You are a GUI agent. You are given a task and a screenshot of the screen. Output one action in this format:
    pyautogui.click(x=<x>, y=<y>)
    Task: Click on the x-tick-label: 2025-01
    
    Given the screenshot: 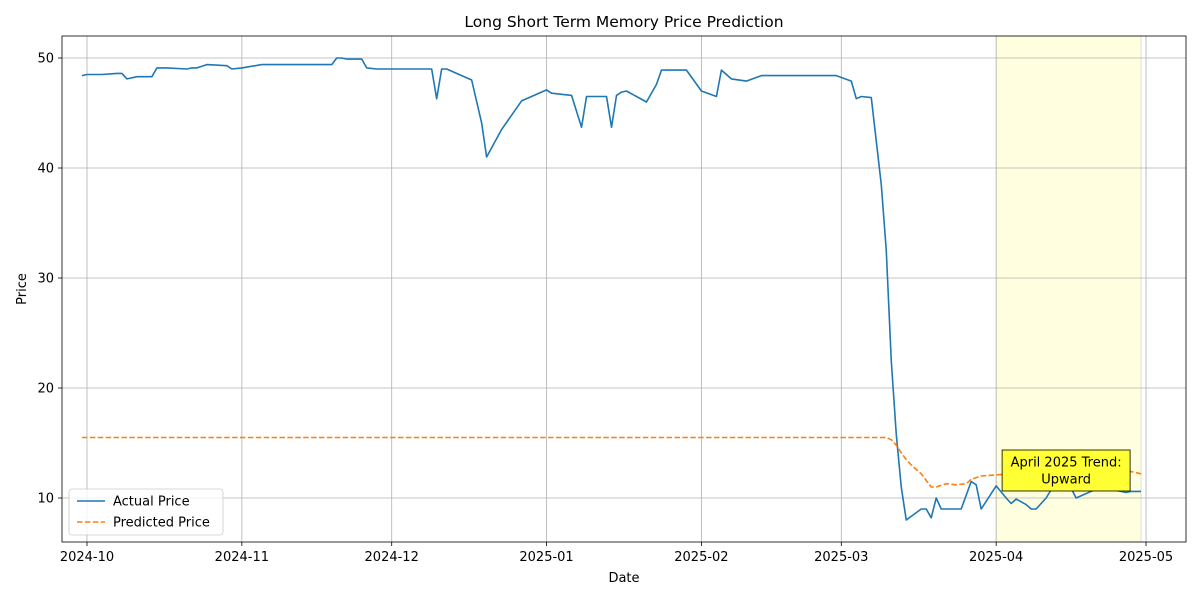 What is the action you would take?
    pyautogui.click(x=546, y=557)
    